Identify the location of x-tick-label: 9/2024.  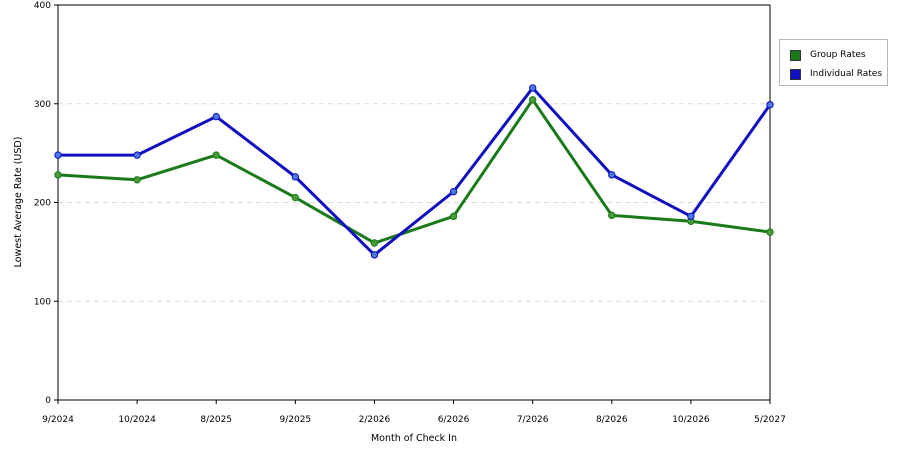
(58, 420).